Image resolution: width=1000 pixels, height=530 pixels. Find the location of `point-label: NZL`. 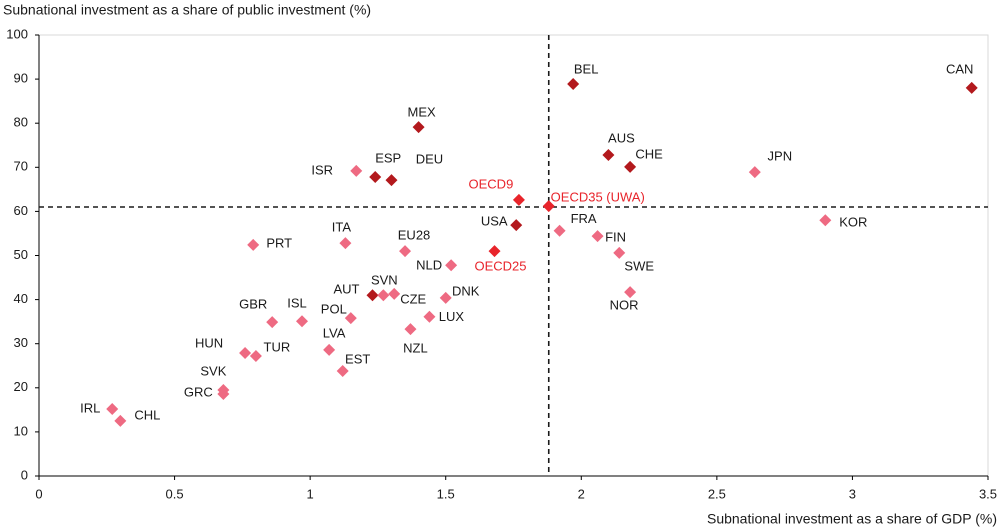

point-label: NZL is located at coordinates (415, 348).